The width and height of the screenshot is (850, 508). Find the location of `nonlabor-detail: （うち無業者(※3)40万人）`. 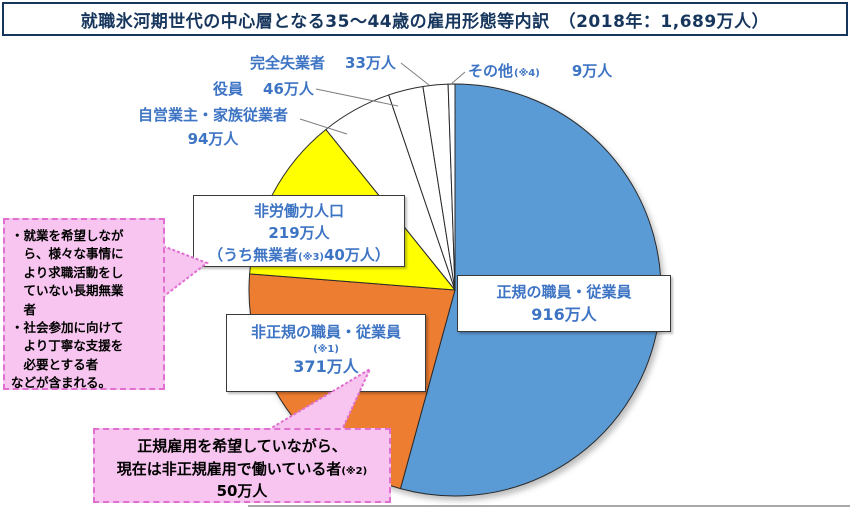

nonlabor-detail: （うち無業者(※3)40万人） is located at coordinates (299, 256).